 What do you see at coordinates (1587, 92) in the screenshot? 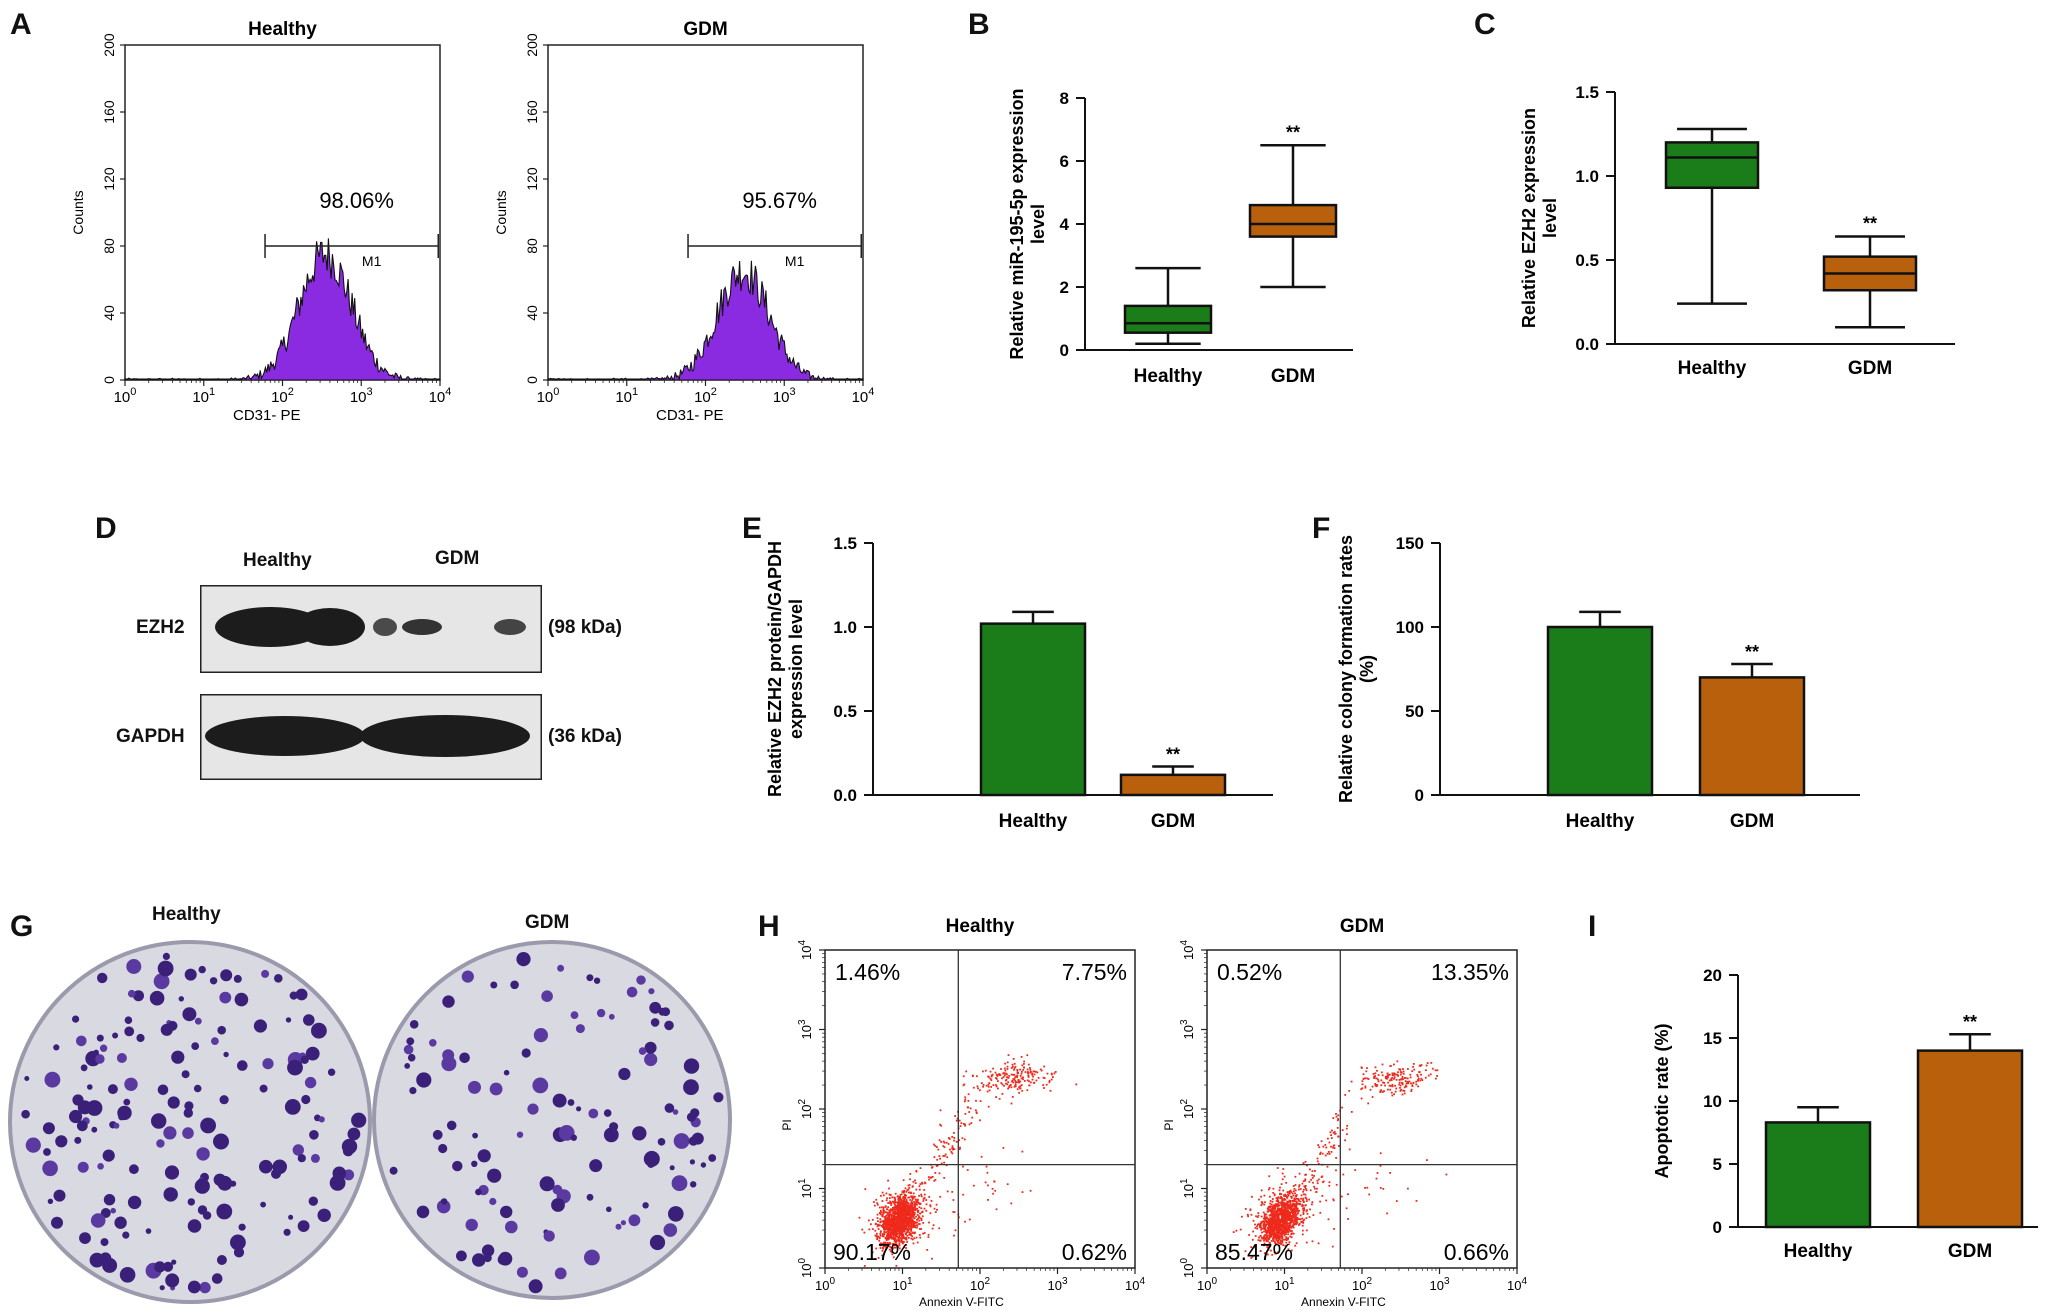
I see `y-tick-label: 1.5` at bounding box center [1587, 92].